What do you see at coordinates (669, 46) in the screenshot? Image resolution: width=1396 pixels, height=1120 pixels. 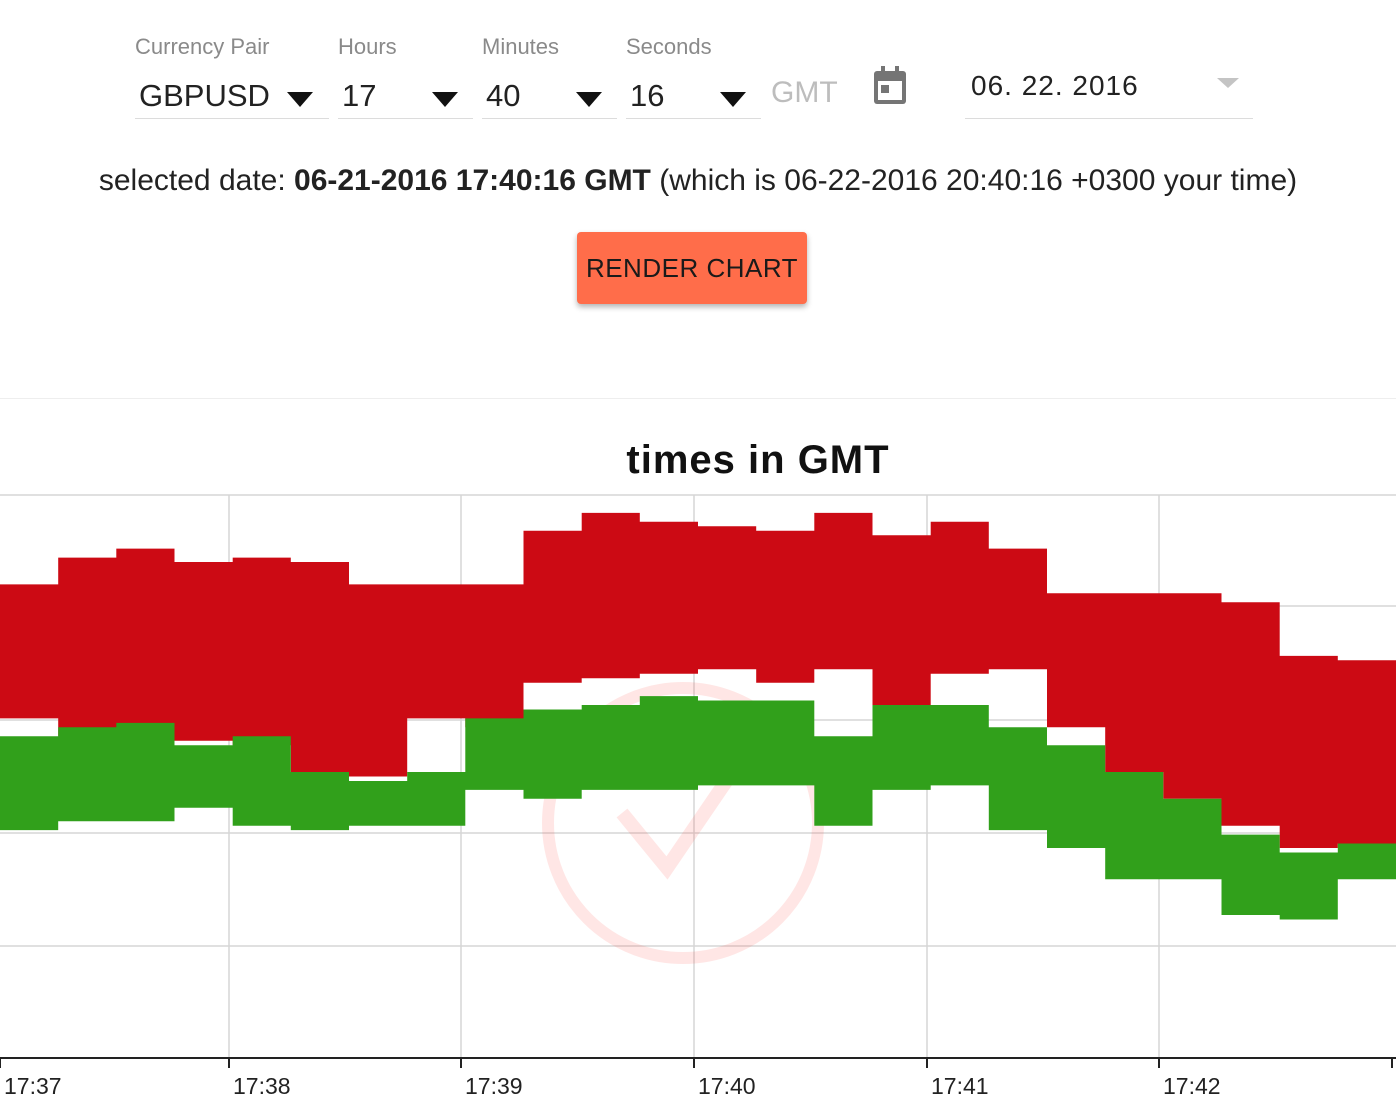 I see `seconds-label: Seconds` at bounding box center [669, 46].